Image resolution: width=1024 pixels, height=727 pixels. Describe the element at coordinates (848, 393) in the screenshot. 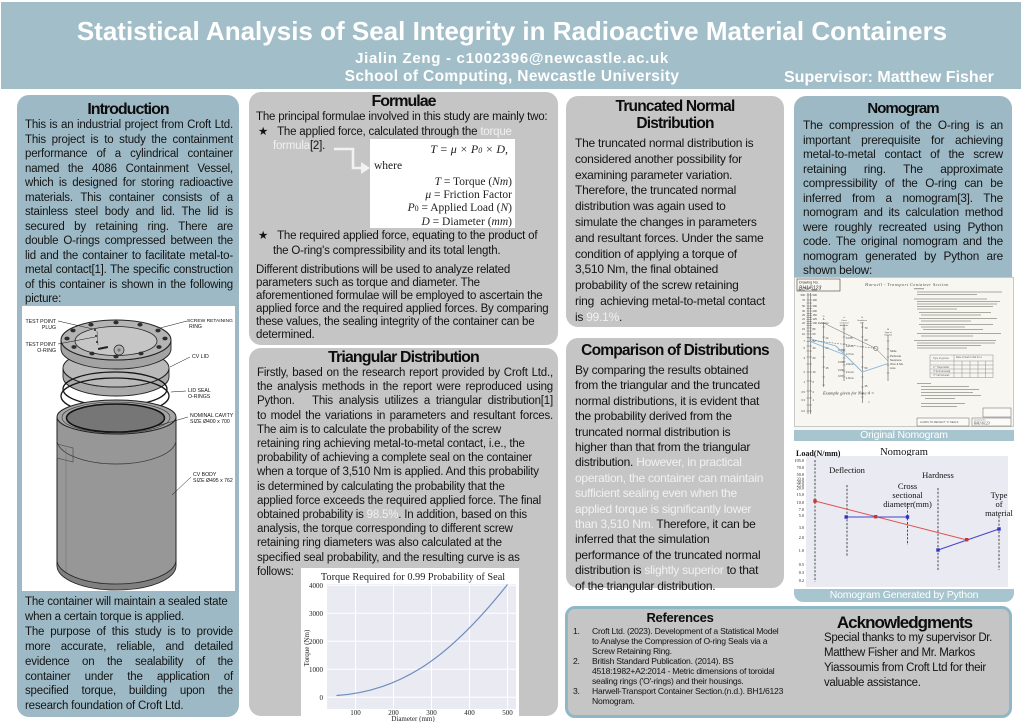

I see `svg-text: Example given for Note 4 =` at that location.